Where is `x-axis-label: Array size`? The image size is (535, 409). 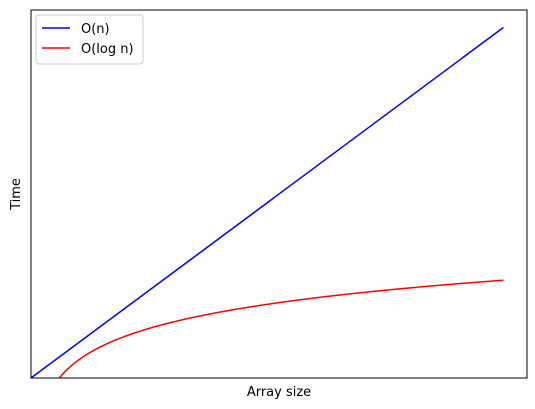
x-axis-label: Array size is located at coordinates (279, 392).